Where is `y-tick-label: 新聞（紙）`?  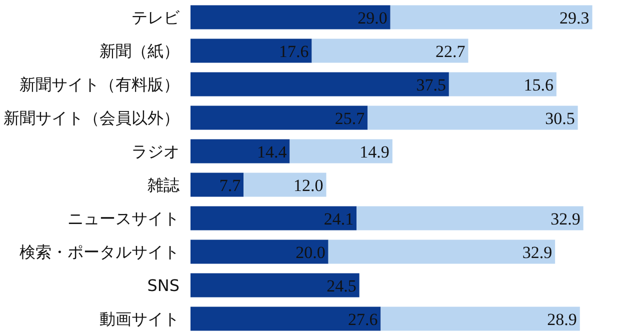
y-tick-label: 新聞（紙） is located at coordinates (140, 50).